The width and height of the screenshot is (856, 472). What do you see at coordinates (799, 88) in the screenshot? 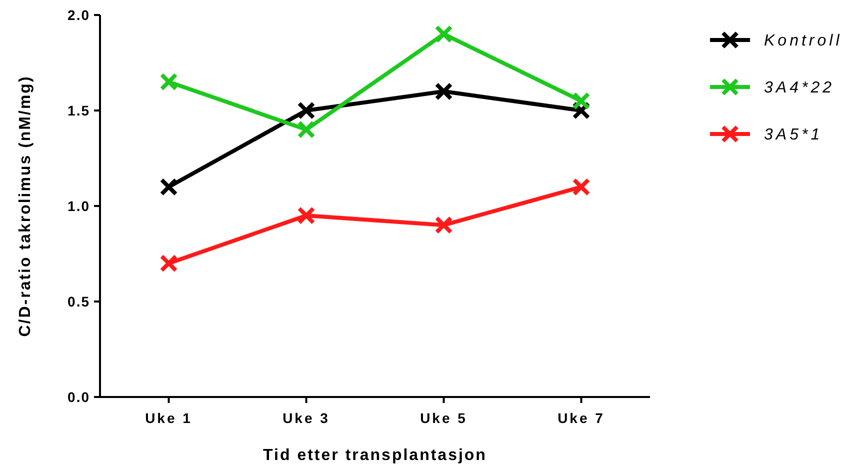
I see `legend-label: 3A4*22` at bounding box center [799, 88].